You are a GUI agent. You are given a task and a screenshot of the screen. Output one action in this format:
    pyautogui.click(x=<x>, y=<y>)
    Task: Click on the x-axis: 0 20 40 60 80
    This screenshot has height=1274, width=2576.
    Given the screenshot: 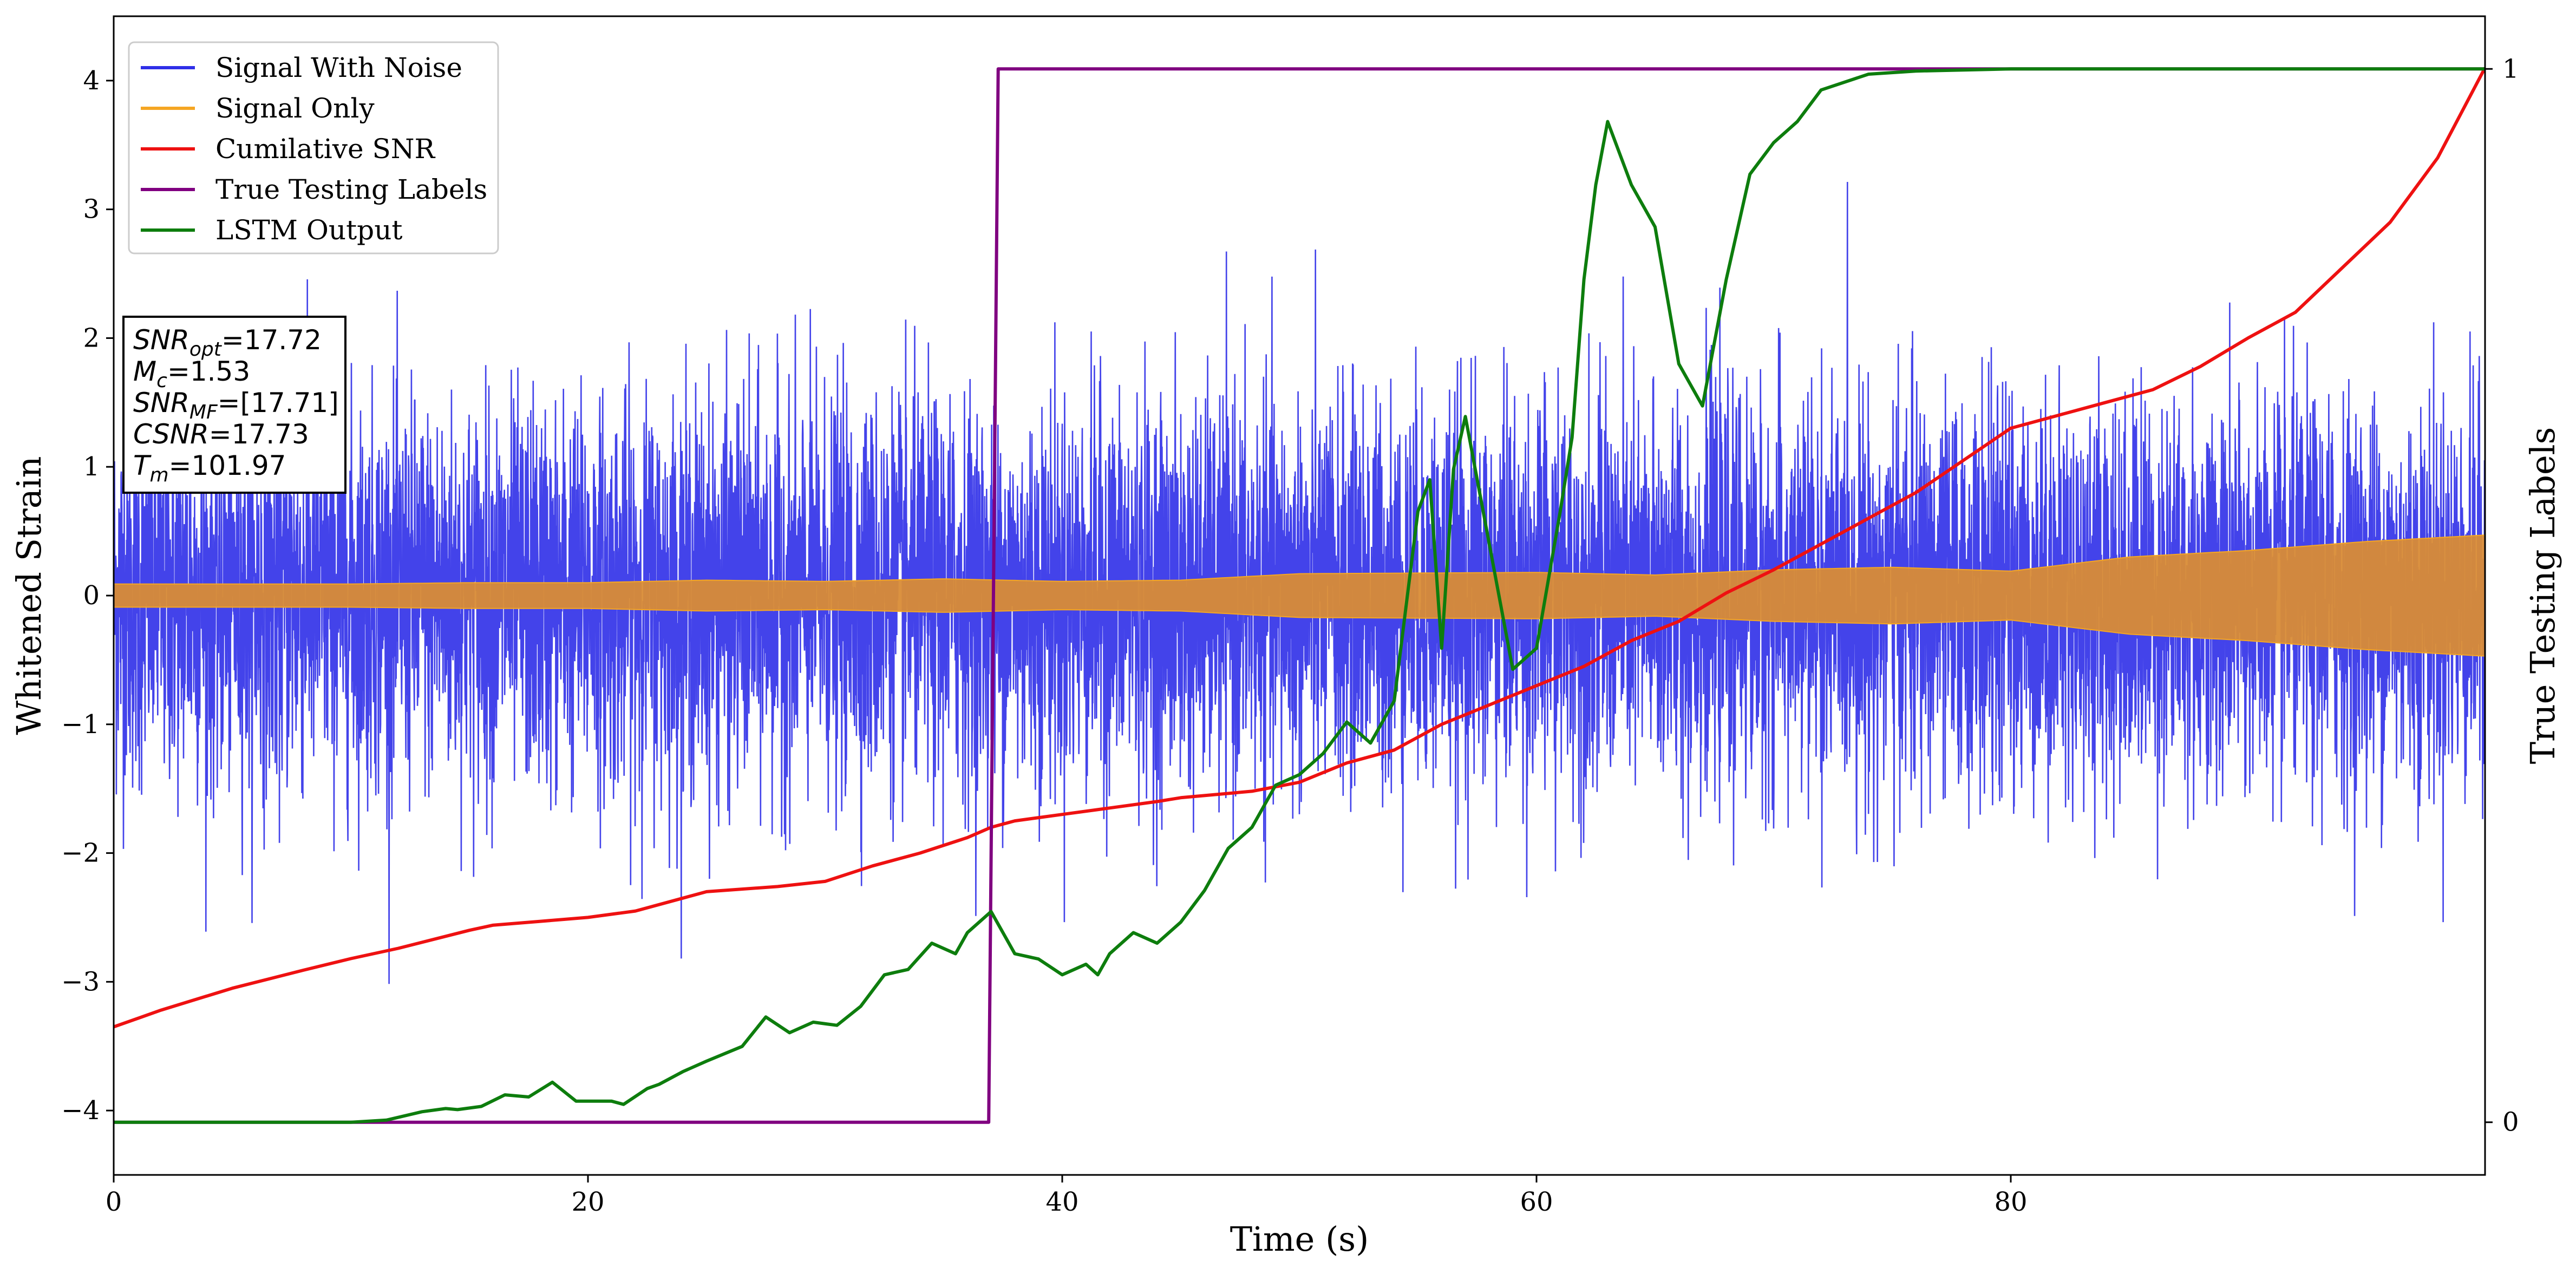 What is the action you would take?
    pyautogui.click(x=1067, y=1196)
    